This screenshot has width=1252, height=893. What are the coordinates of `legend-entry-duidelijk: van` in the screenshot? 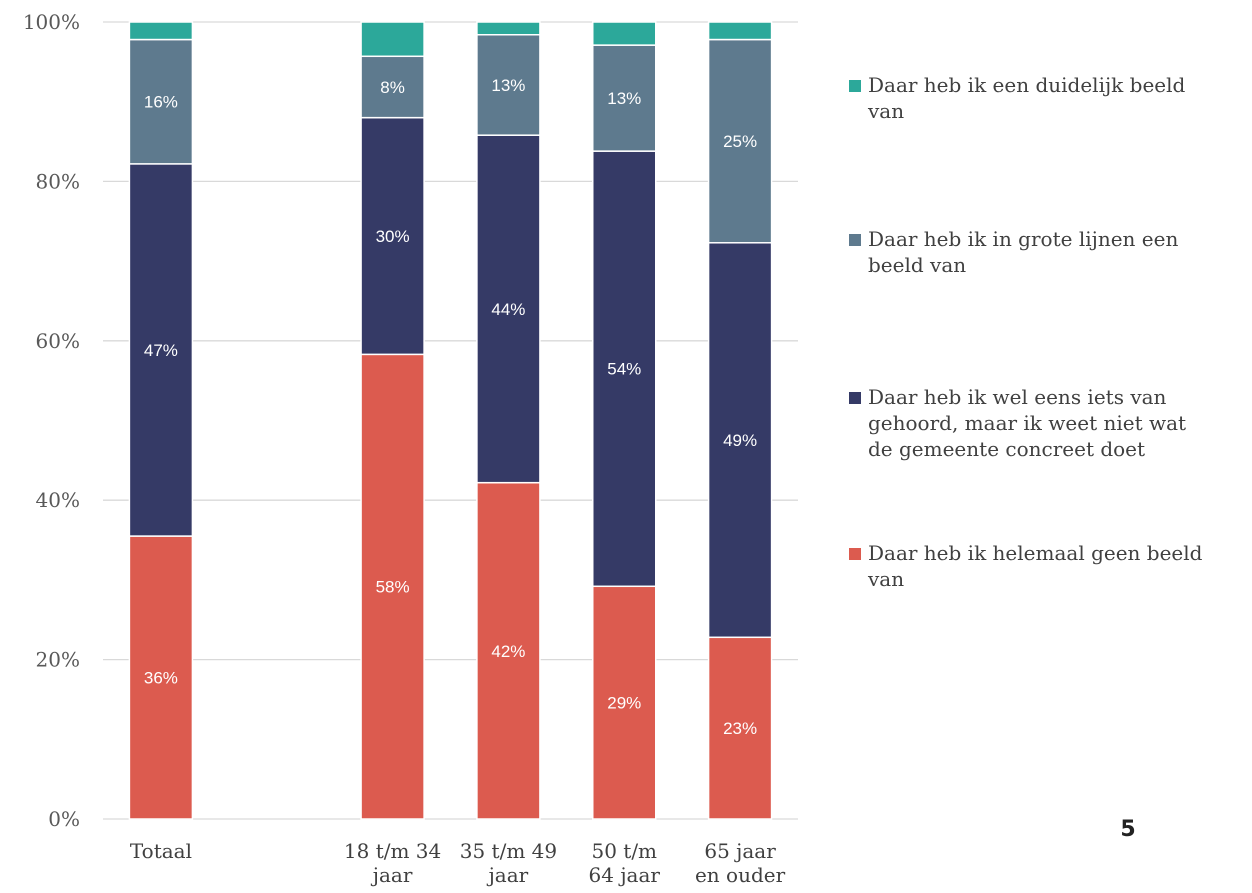 It's located at (885, 111).